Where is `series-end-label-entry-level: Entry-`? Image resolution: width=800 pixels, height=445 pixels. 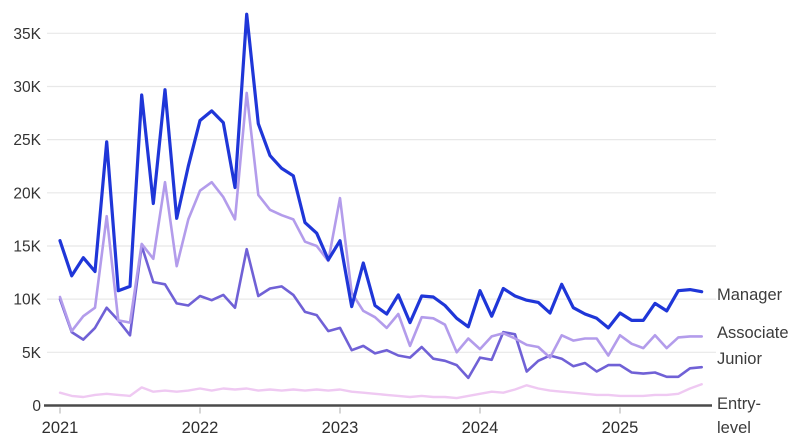 series-end-label-entry-level: Entry- is located at coordinates (739, 404).